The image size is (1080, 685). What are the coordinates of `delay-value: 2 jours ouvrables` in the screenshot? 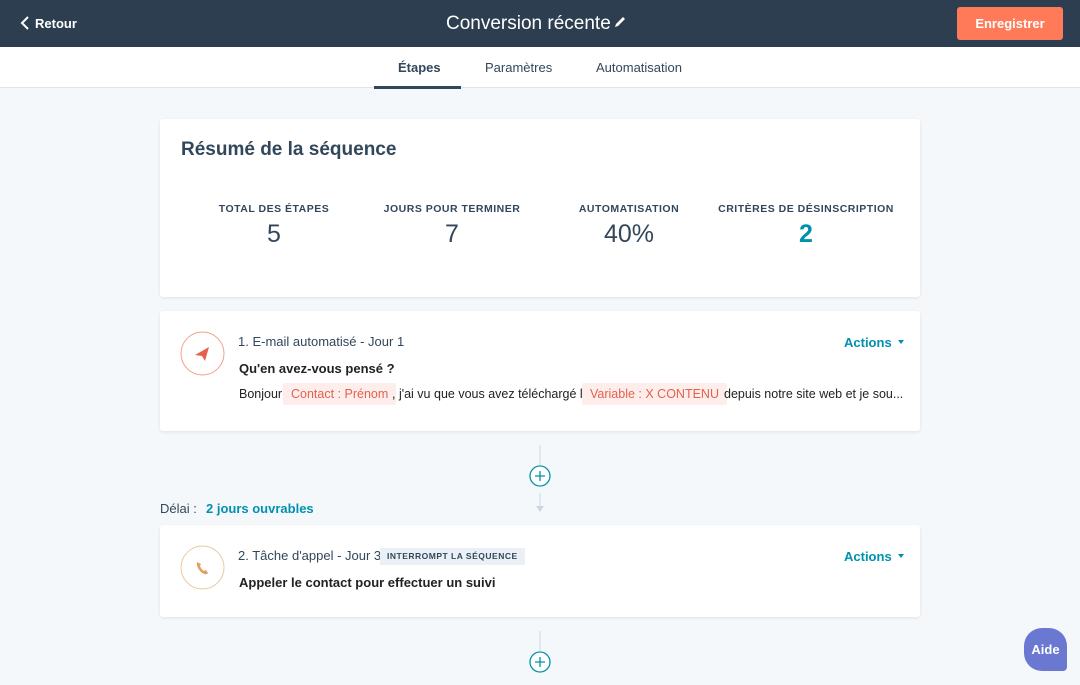 It's located at (260, 508).